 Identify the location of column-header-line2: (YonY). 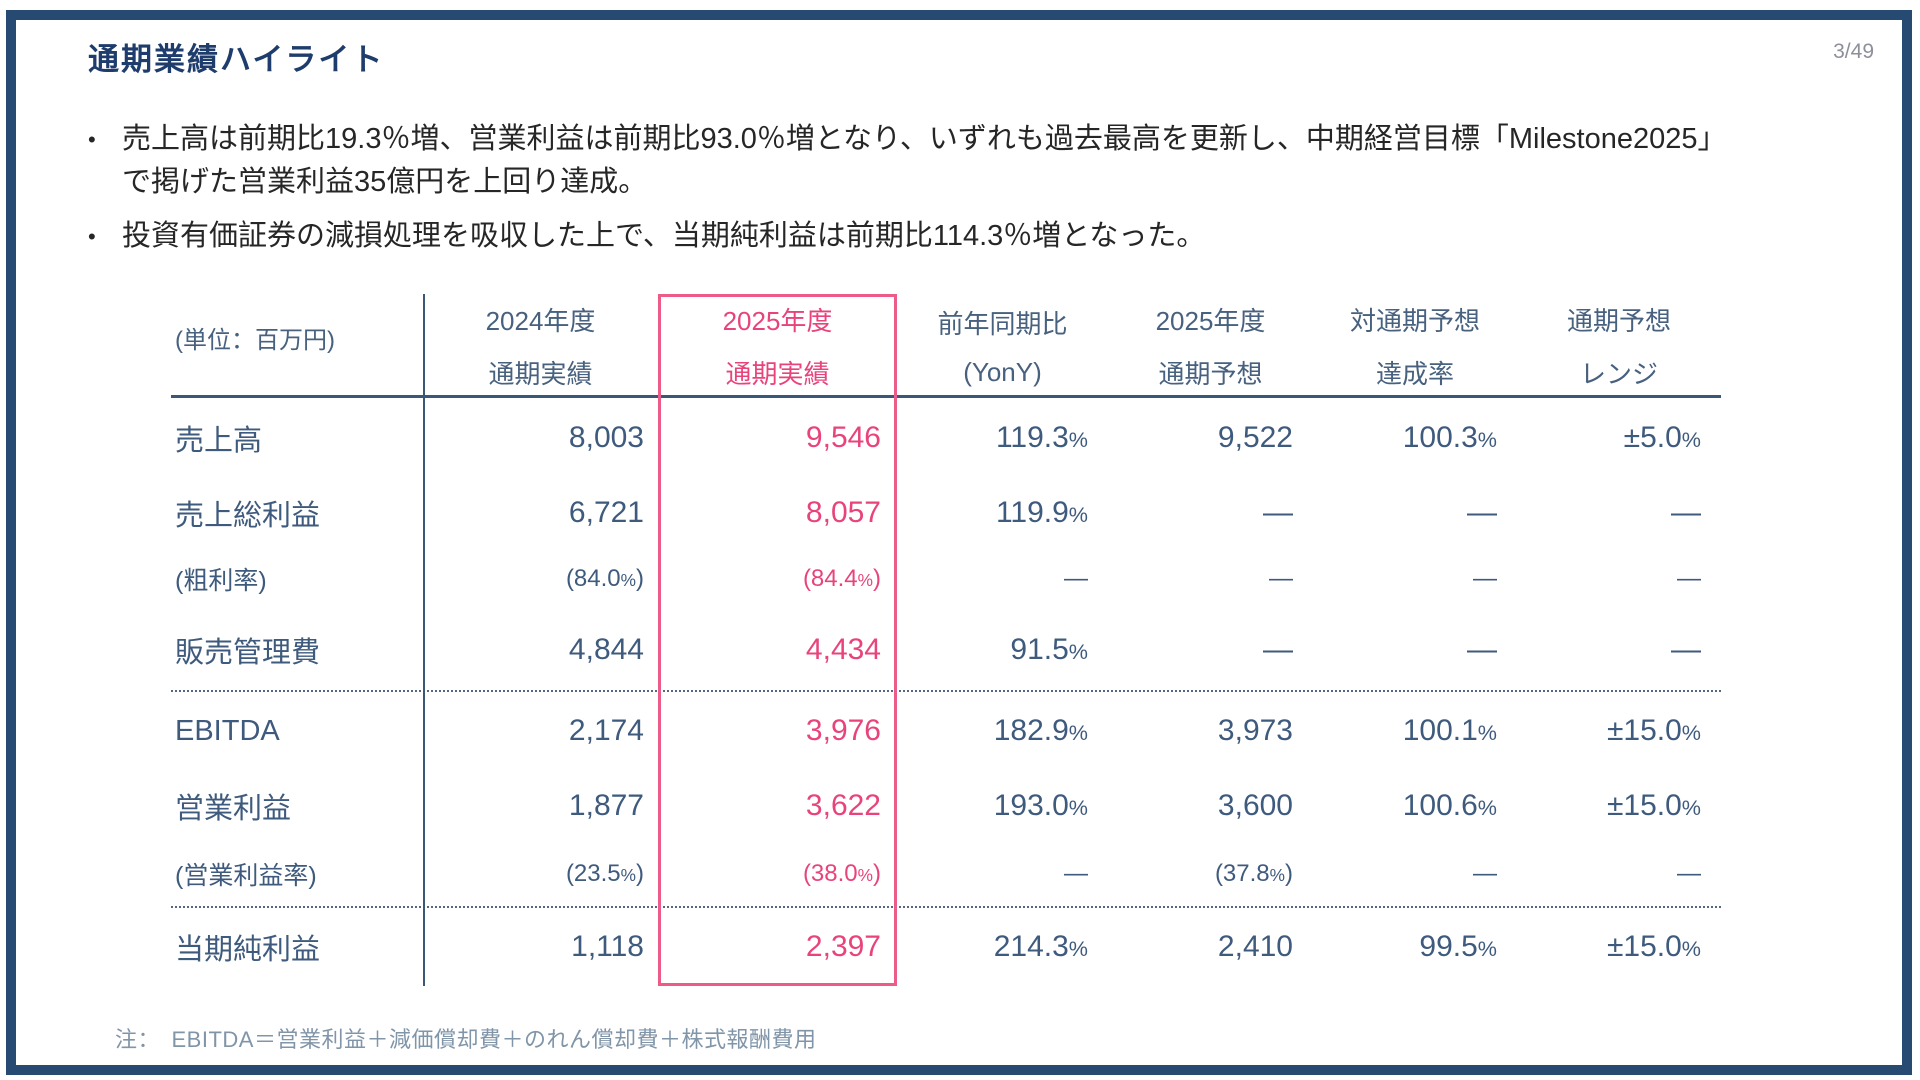
(1002, 371).